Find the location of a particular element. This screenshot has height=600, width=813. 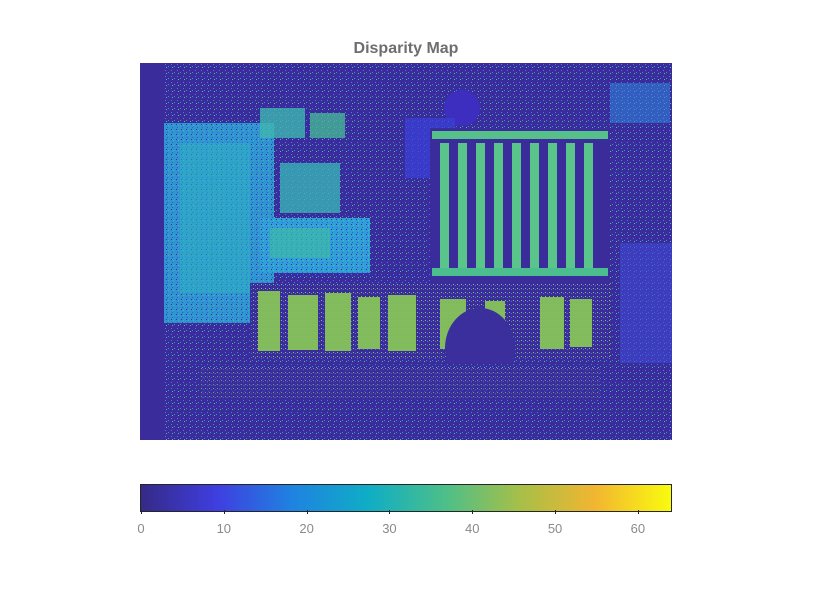

colorbar-tick-label: 20 is located at coordinates (306, 528).